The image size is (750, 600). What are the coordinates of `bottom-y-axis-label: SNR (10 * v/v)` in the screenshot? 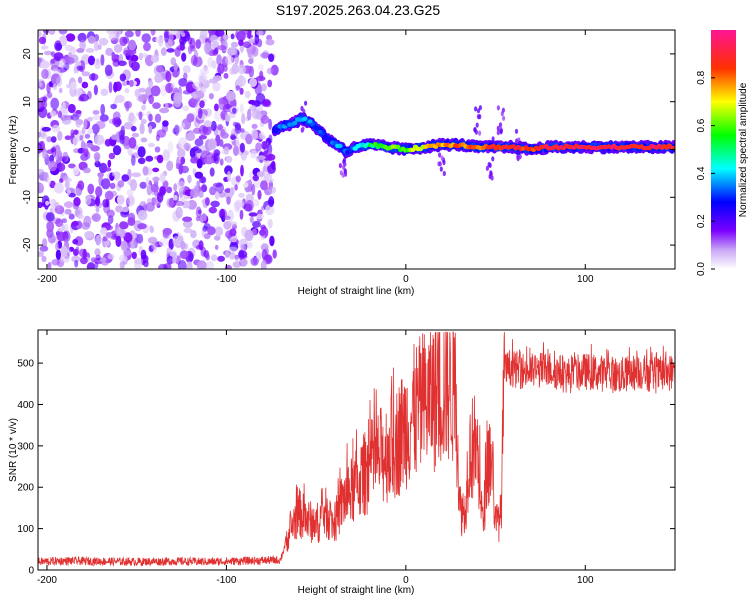 It's located at (13, 450).